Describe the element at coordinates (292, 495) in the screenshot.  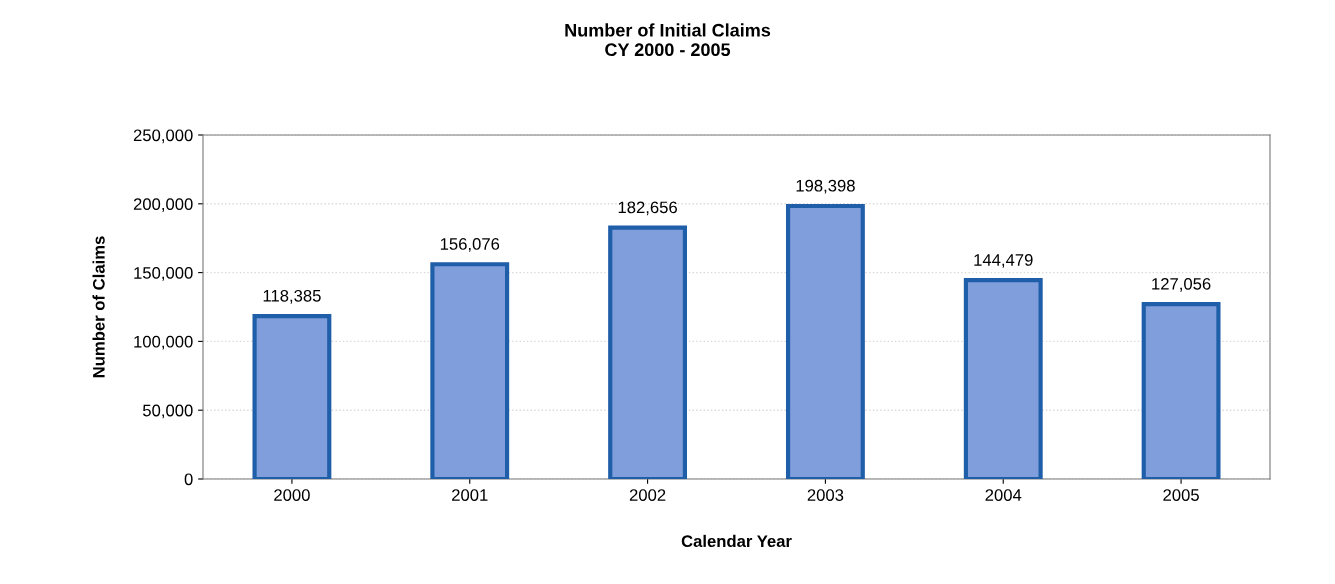
I see `x-tick-label: 2000` at that location.